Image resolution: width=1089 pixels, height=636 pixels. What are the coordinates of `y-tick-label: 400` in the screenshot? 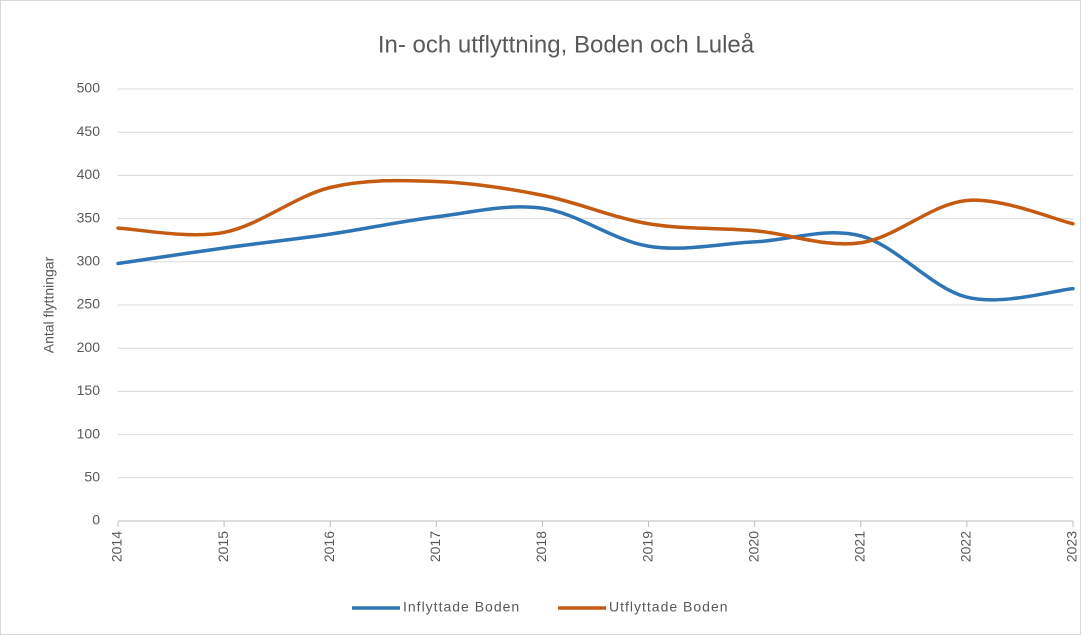 It's located at (89, 174).